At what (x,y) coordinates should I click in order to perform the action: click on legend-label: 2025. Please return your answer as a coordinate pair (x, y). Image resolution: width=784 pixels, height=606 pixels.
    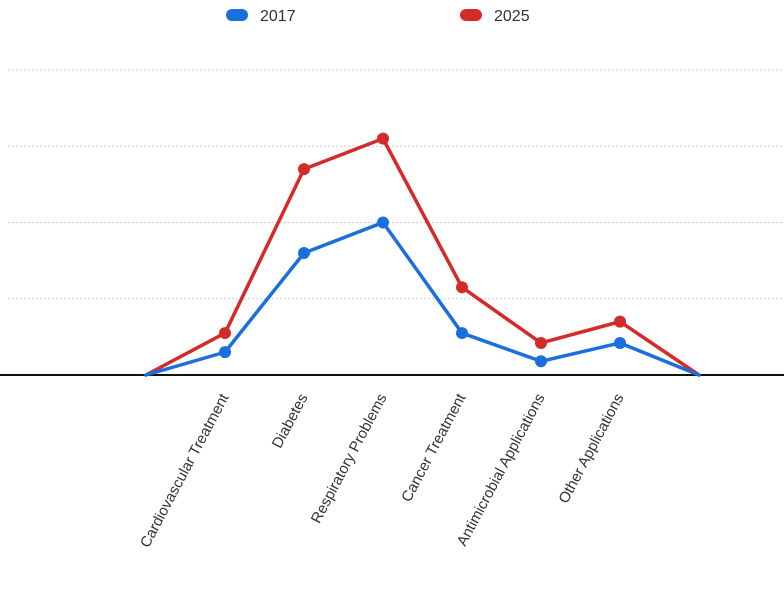
    Looking at the image, I should click on (512, 16).